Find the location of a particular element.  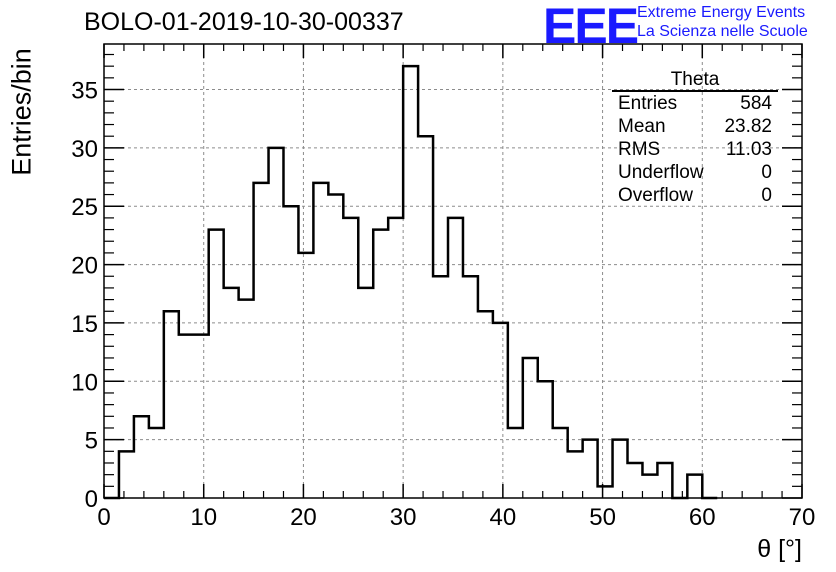

stats-label: RMS is located at coordinates (639, 149).